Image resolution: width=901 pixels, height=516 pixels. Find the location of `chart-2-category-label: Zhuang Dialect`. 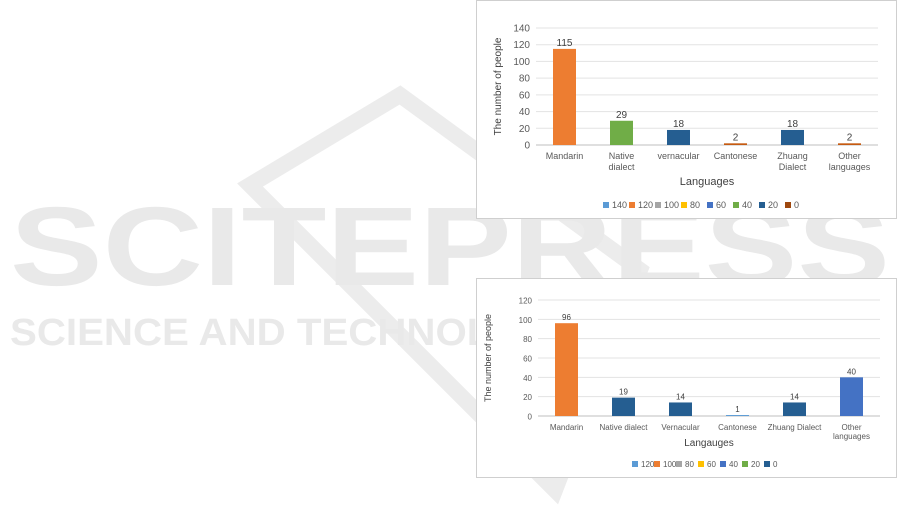

chart-2-category-label: Zhuang Dialect is located at coordinates (795, 427).